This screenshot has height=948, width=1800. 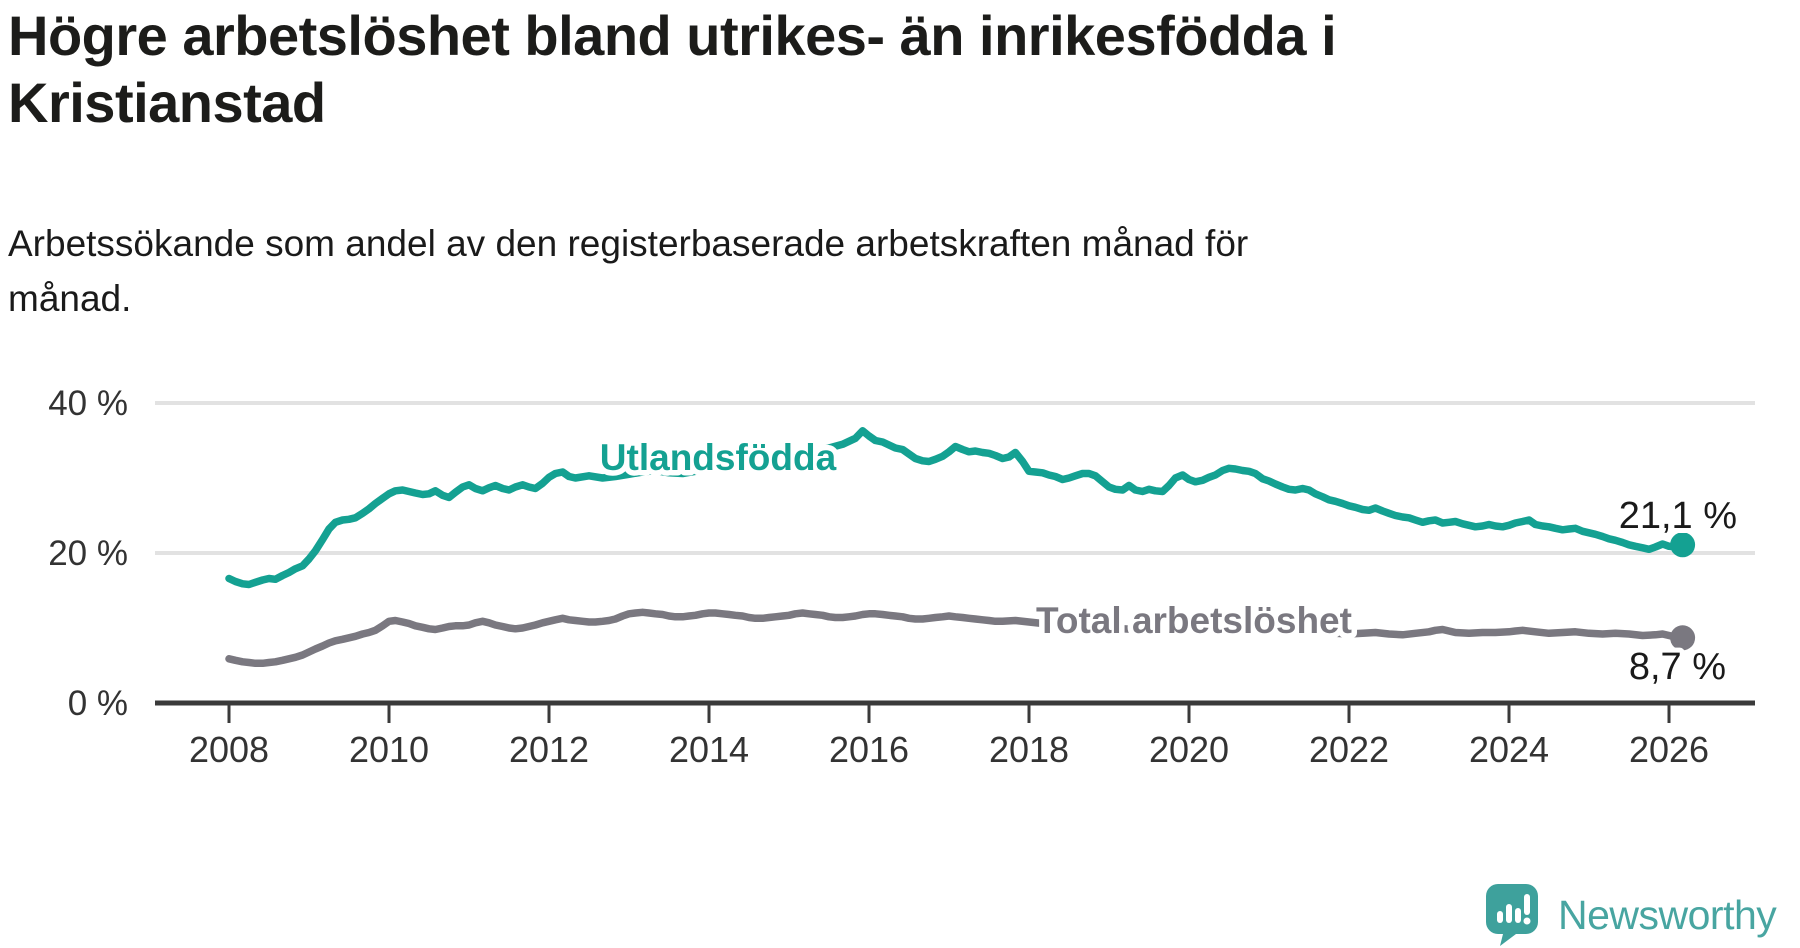 I want to click on series-label-utlandsfodda: Utlandsfödda, so click(x=718, y=457).